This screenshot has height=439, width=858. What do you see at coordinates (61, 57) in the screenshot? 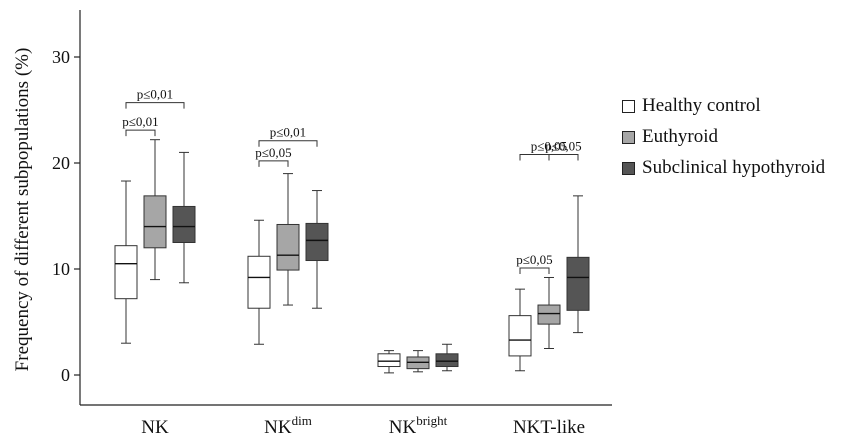
I see `y-tick-label: 30` at bounding box center [61, 57].